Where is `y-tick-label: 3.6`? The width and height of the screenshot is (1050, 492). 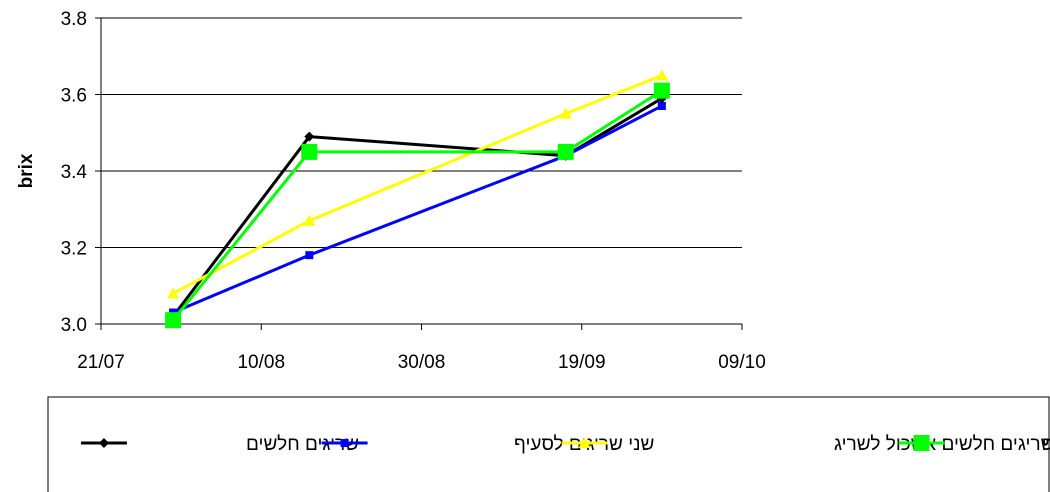 y-tick-label: 3.6 is located at coordinates (74, 96).